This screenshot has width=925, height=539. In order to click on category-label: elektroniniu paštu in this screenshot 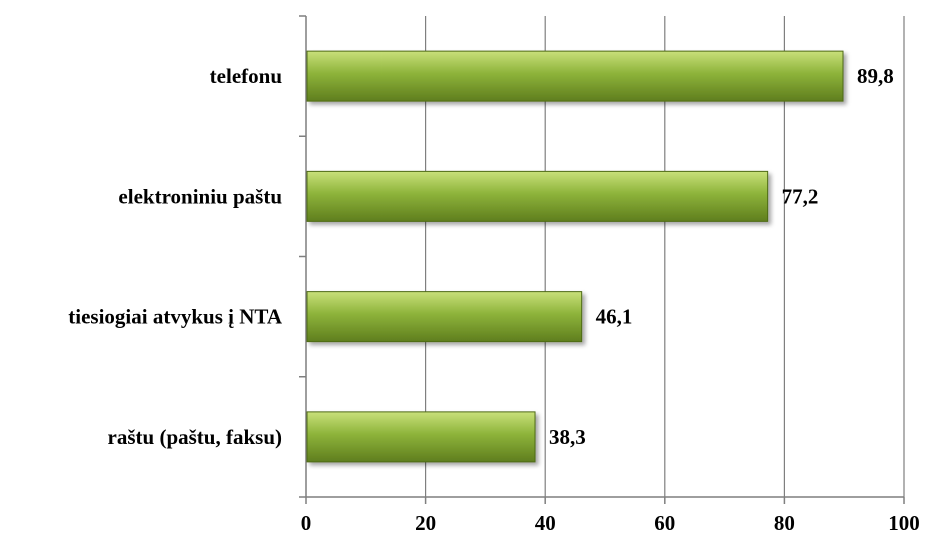, I will do `click(200, 196)`.